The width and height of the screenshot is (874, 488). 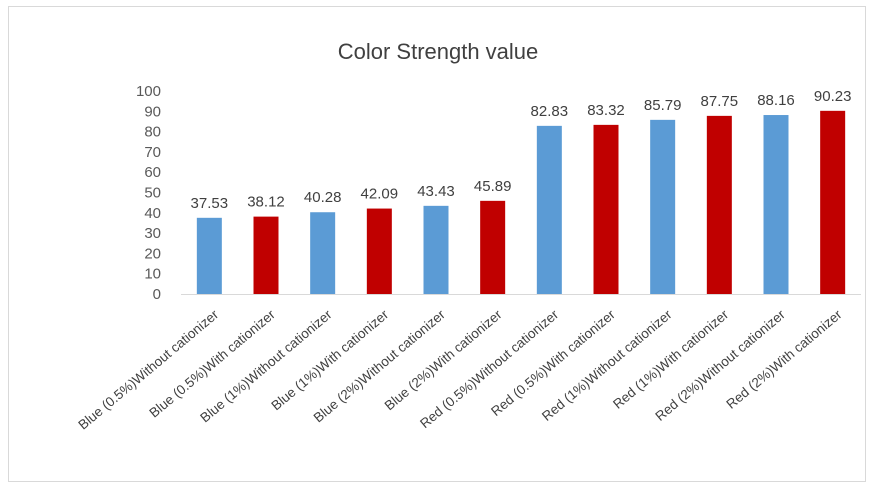 I want to click on chart-title: Color Strength value, so click(x=438, y=51).